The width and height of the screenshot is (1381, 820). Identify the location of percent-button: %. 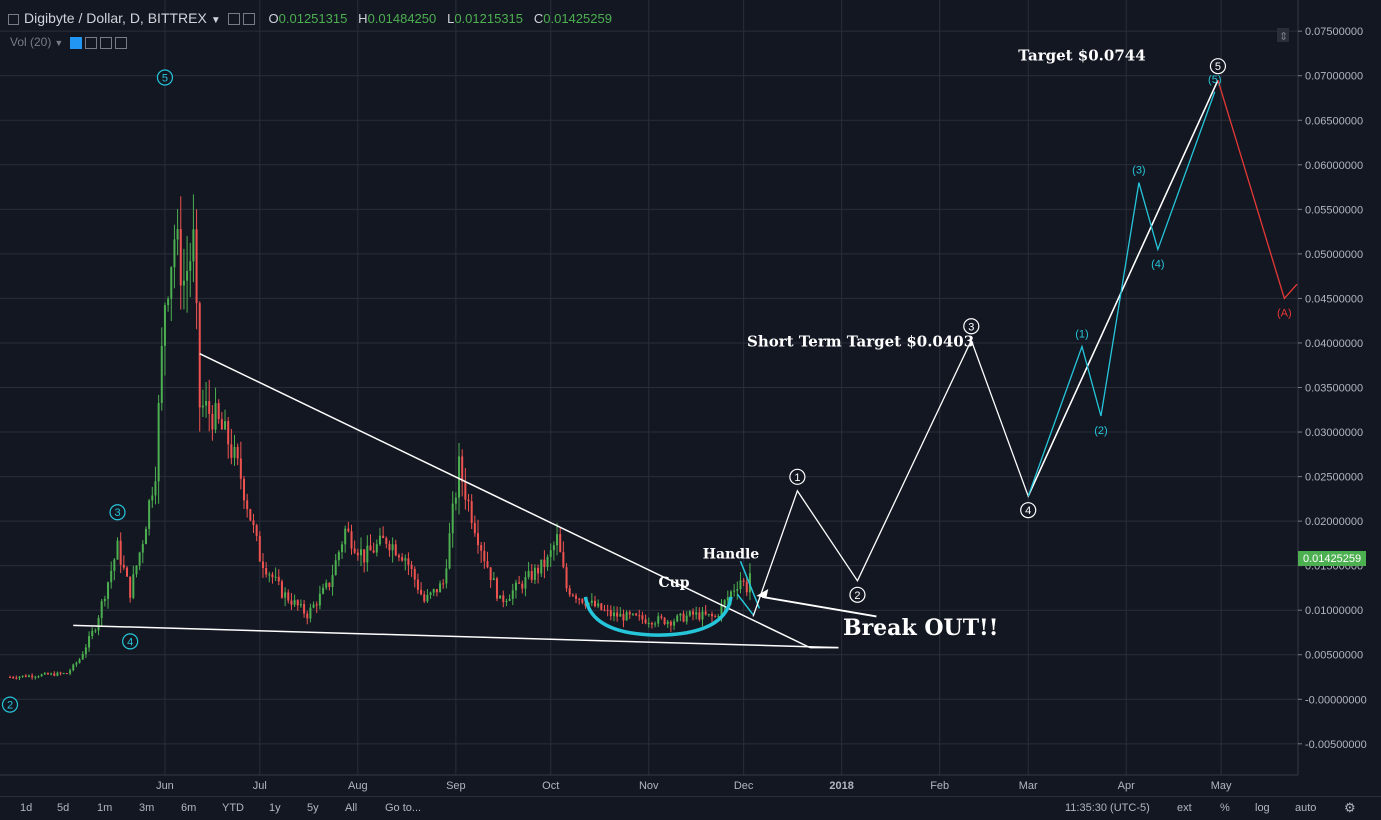
(1225, 808).